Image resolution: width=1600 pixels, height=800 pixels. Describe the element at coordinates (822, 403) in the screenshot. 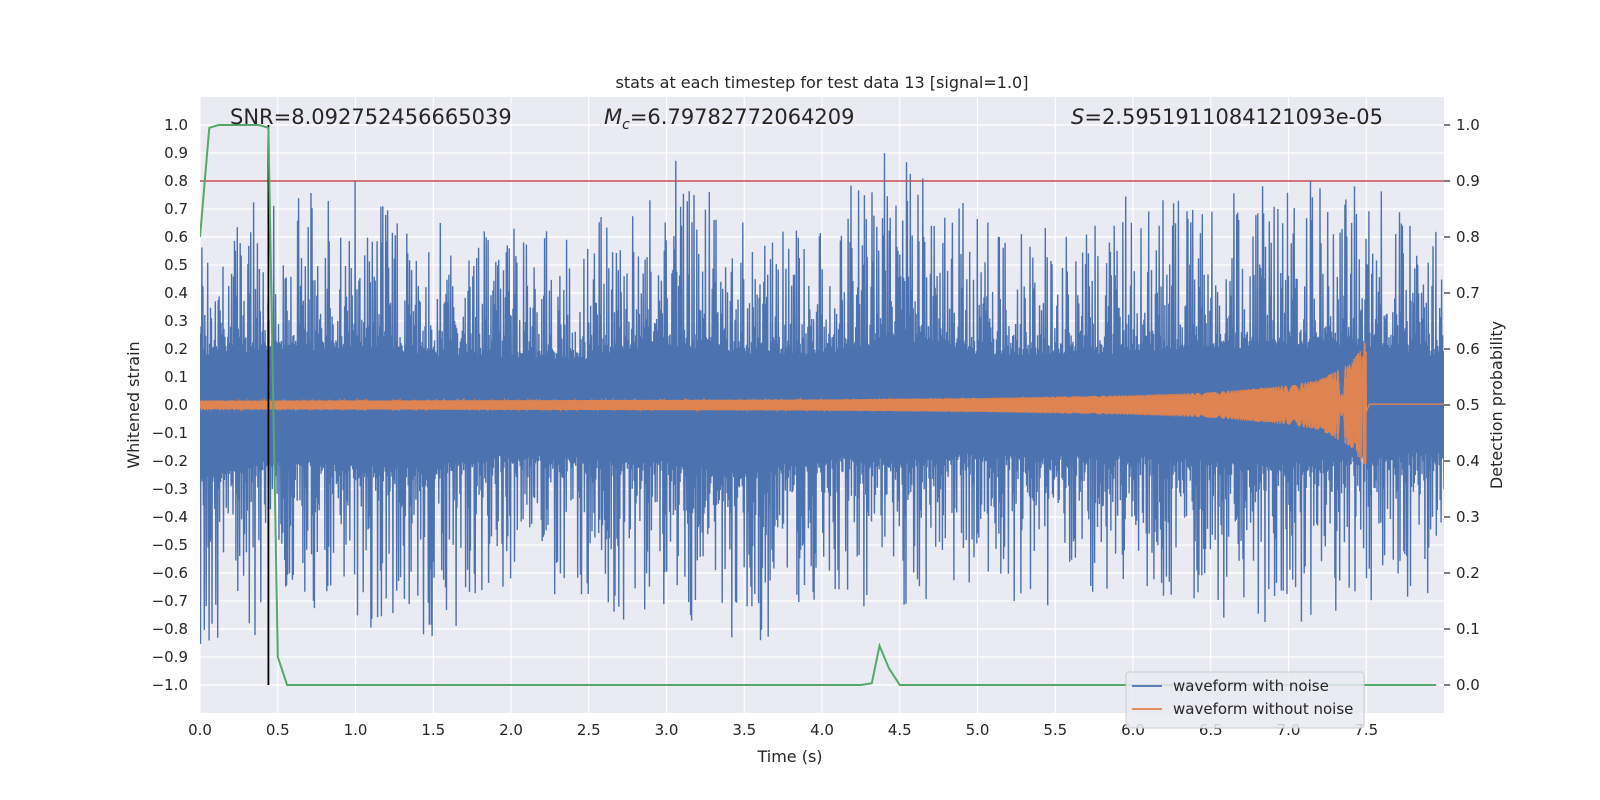

I see `series-waveform-without-noise` at that location.